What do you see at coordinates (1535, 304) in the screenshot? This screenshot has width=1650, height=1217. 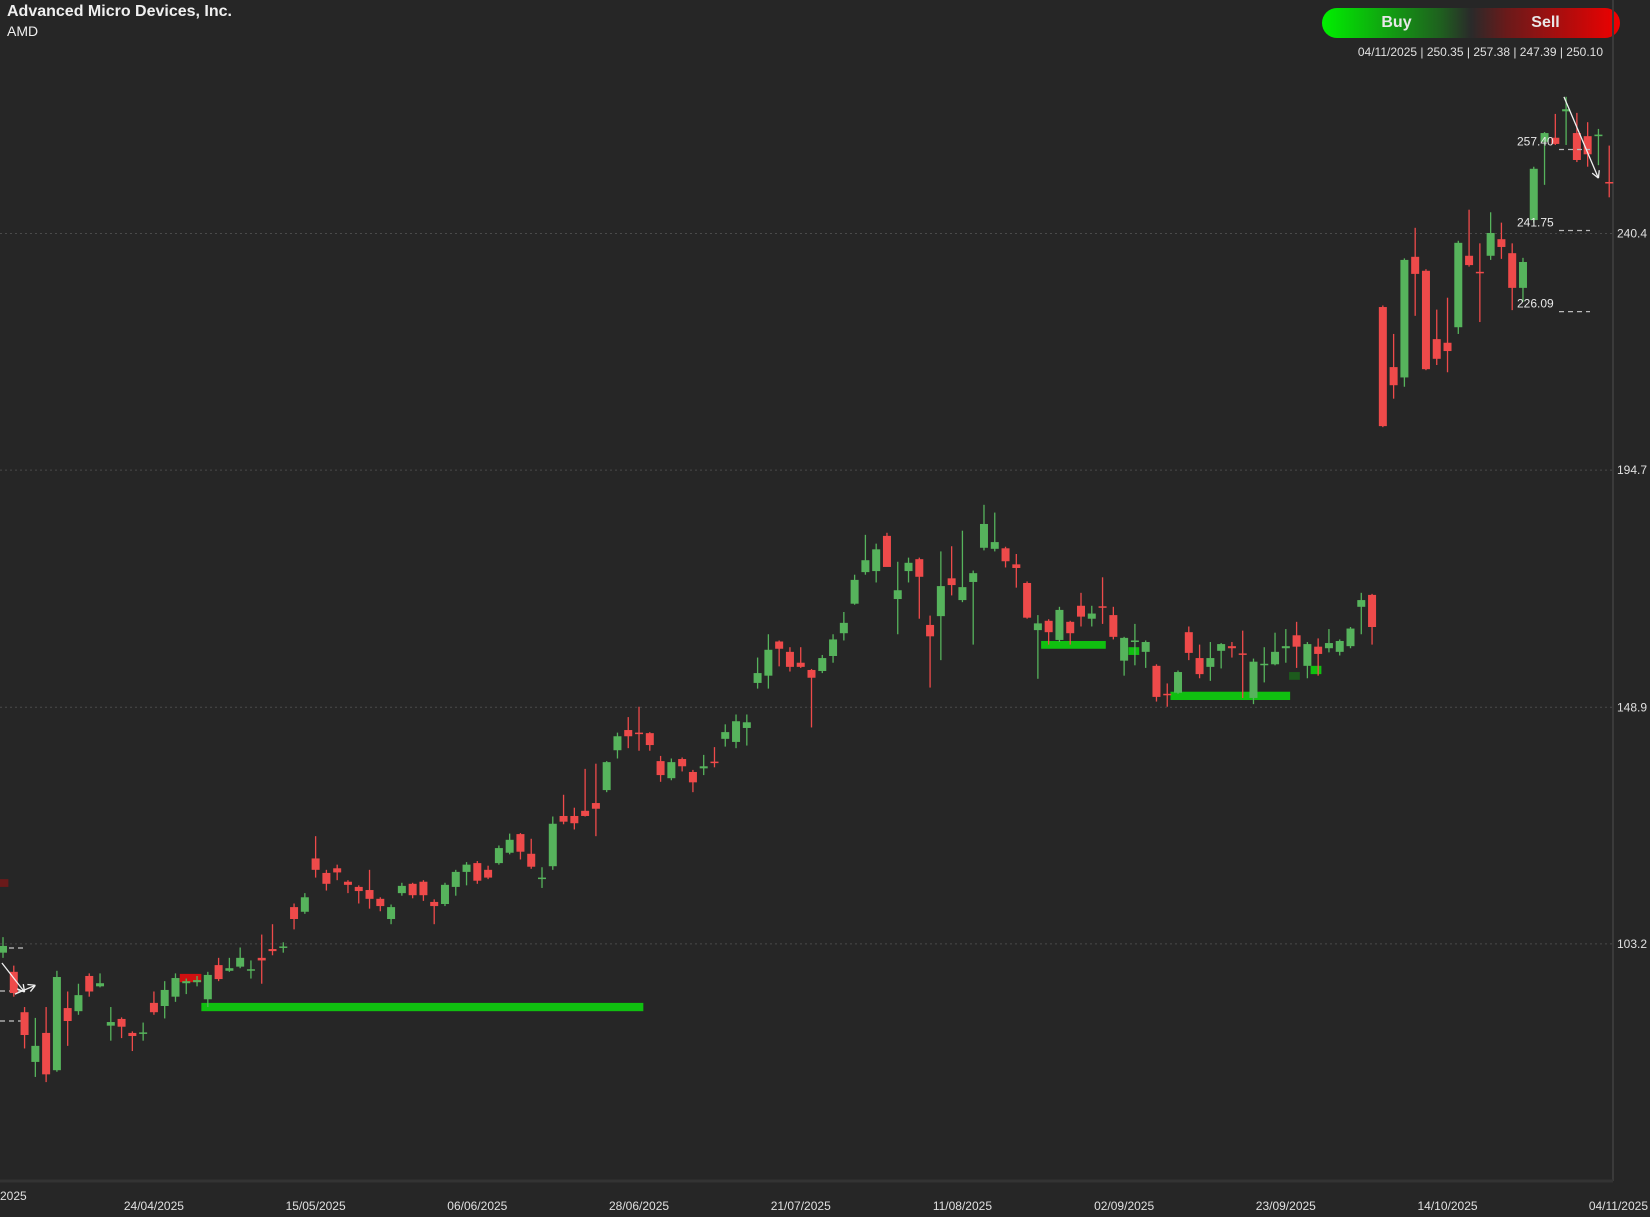 I see `price-level-label: 226.09` at bounding box center [1535, 304].